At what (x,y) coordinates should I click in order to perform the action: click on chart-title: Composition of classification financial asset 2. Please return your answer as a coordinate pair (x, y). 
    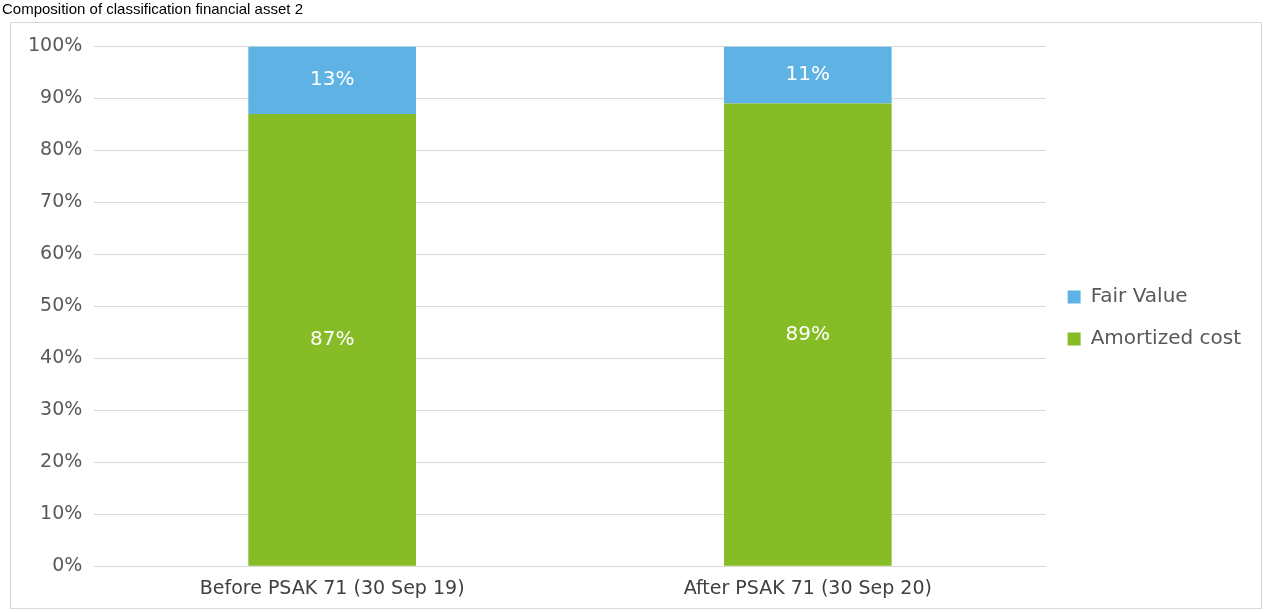
    Looking at the image, I should click on (152, 8).